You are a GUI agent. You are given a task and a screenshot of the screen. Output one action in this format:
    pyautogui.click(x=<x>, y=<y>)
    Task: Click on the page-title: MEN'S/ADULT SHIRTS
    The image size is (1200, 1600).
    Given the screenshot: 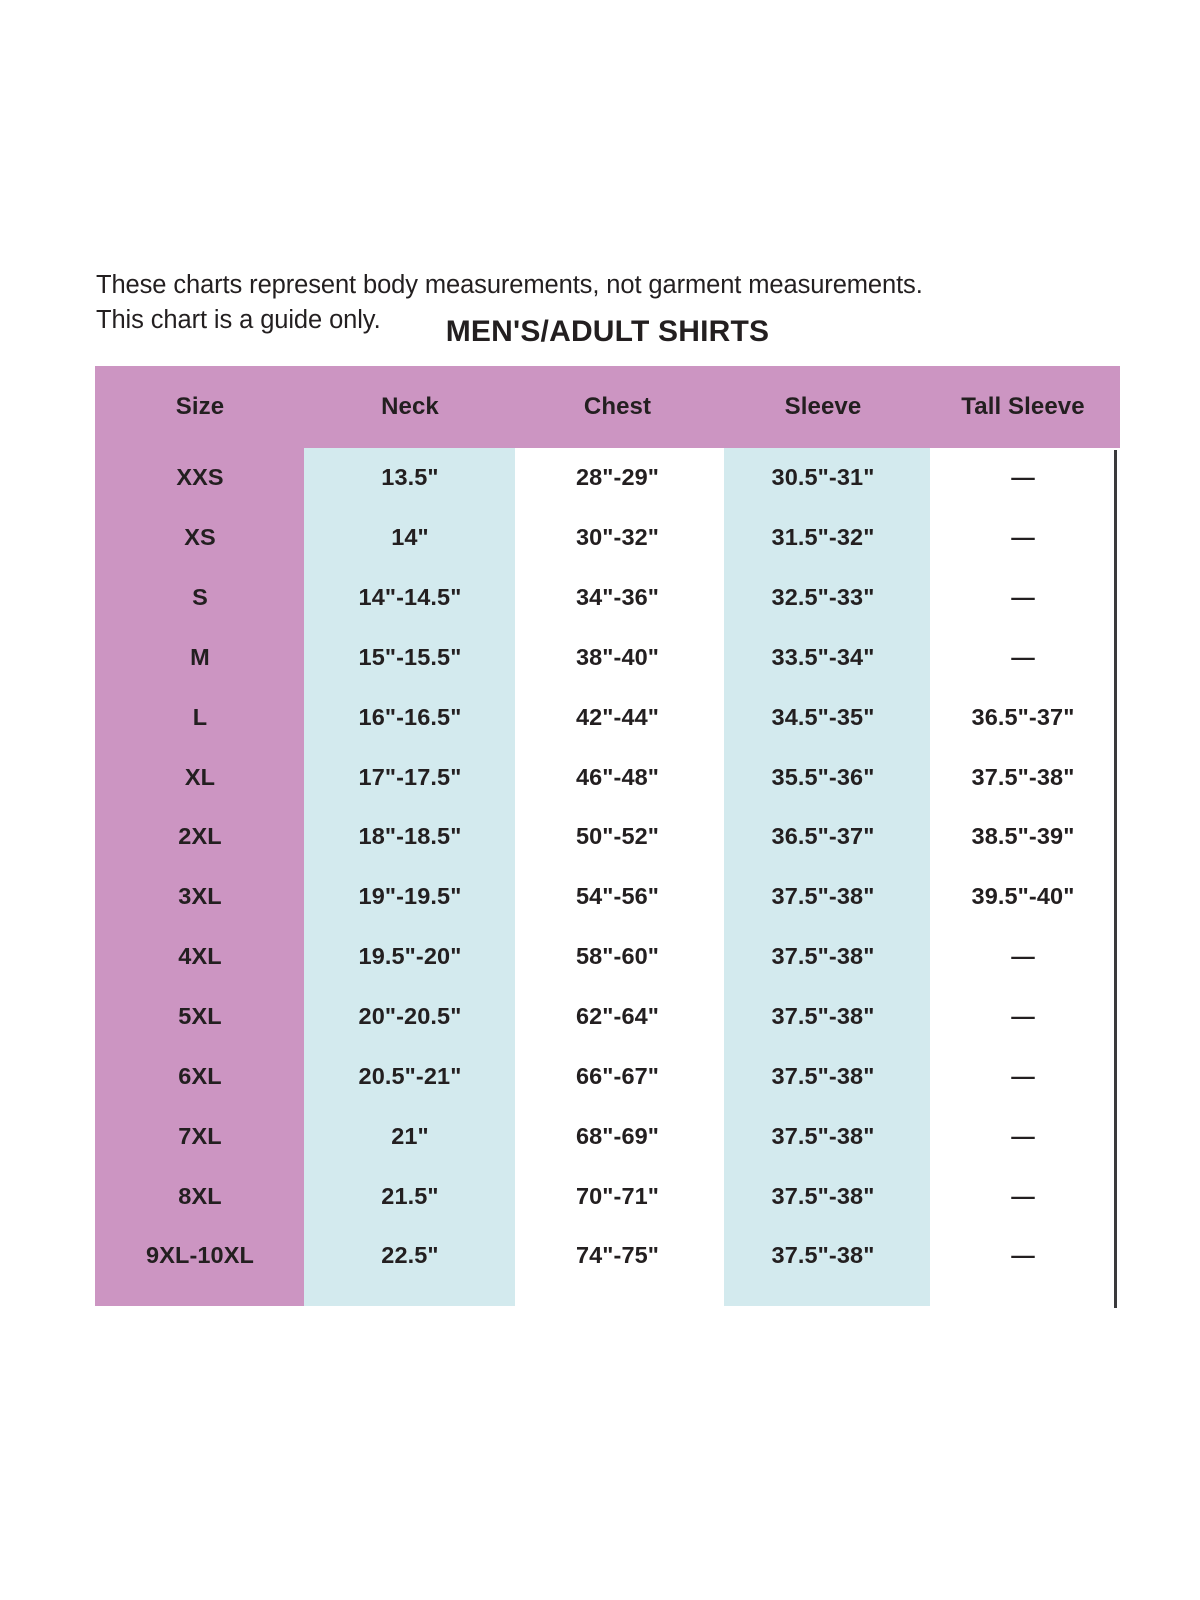 What is the action you would take?
    pyautogui.click(x=607, y=331)
    